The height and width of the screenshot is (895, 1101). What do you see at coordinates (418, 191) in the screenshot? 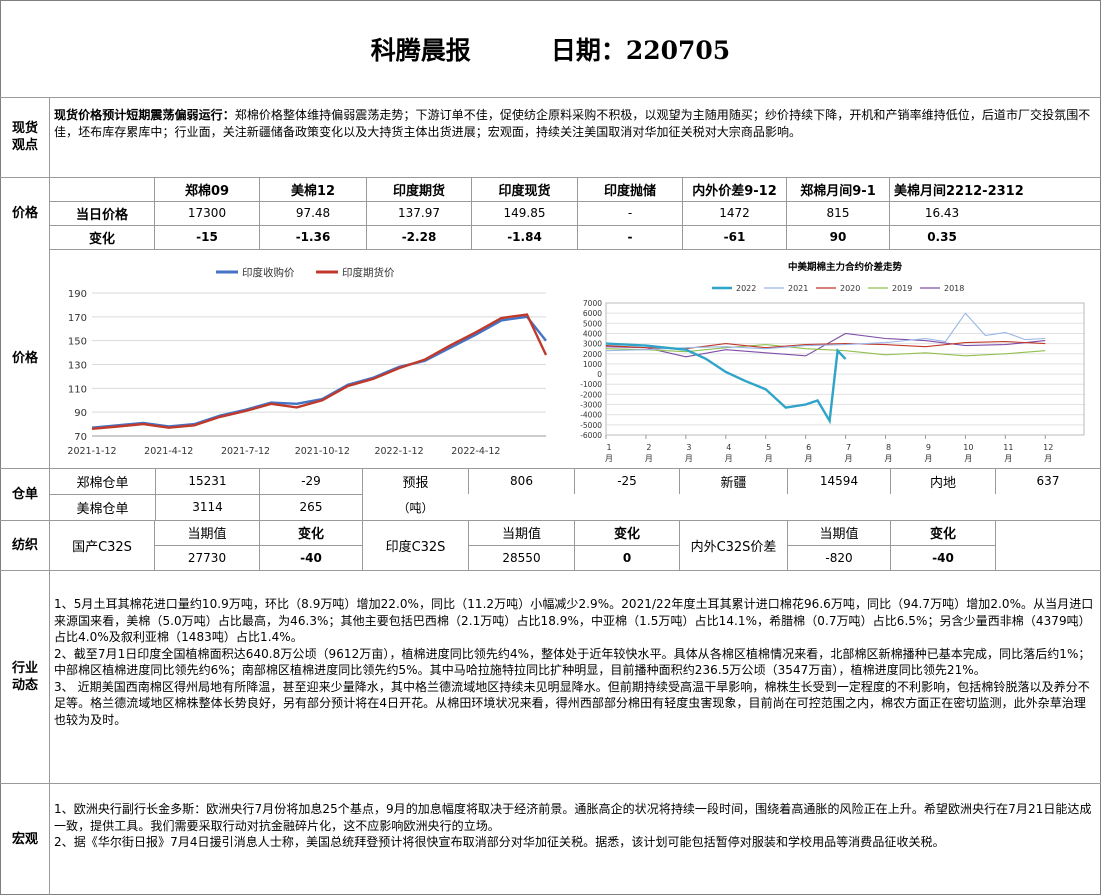
I see `price-header-india-futures: 印度期货` at bounding box center [418, 191].